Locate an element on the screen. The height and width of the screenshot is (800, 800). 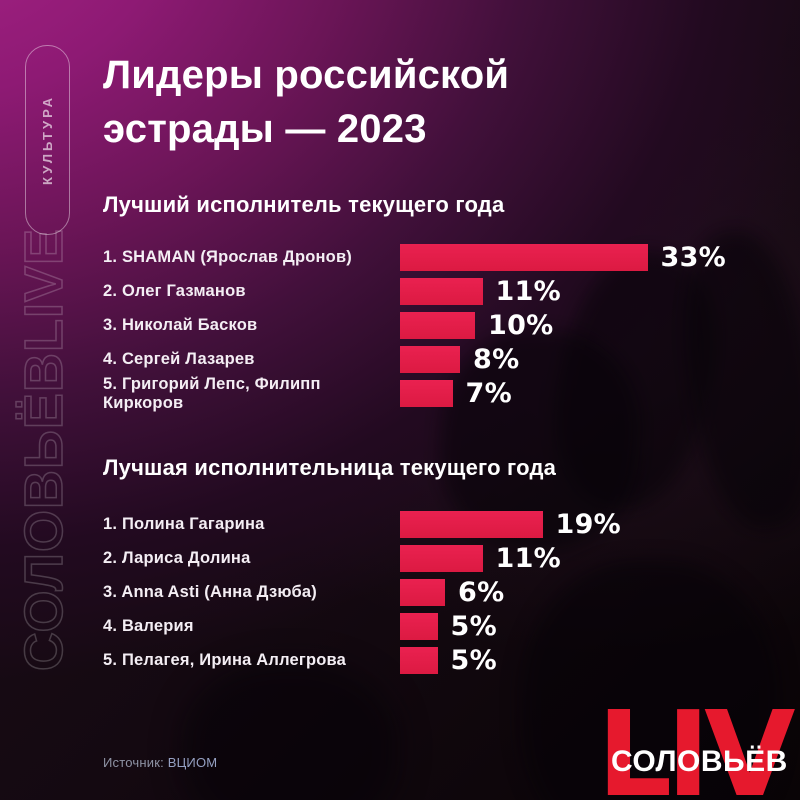
percent-label: 33% is located at coordinates (693, 257).